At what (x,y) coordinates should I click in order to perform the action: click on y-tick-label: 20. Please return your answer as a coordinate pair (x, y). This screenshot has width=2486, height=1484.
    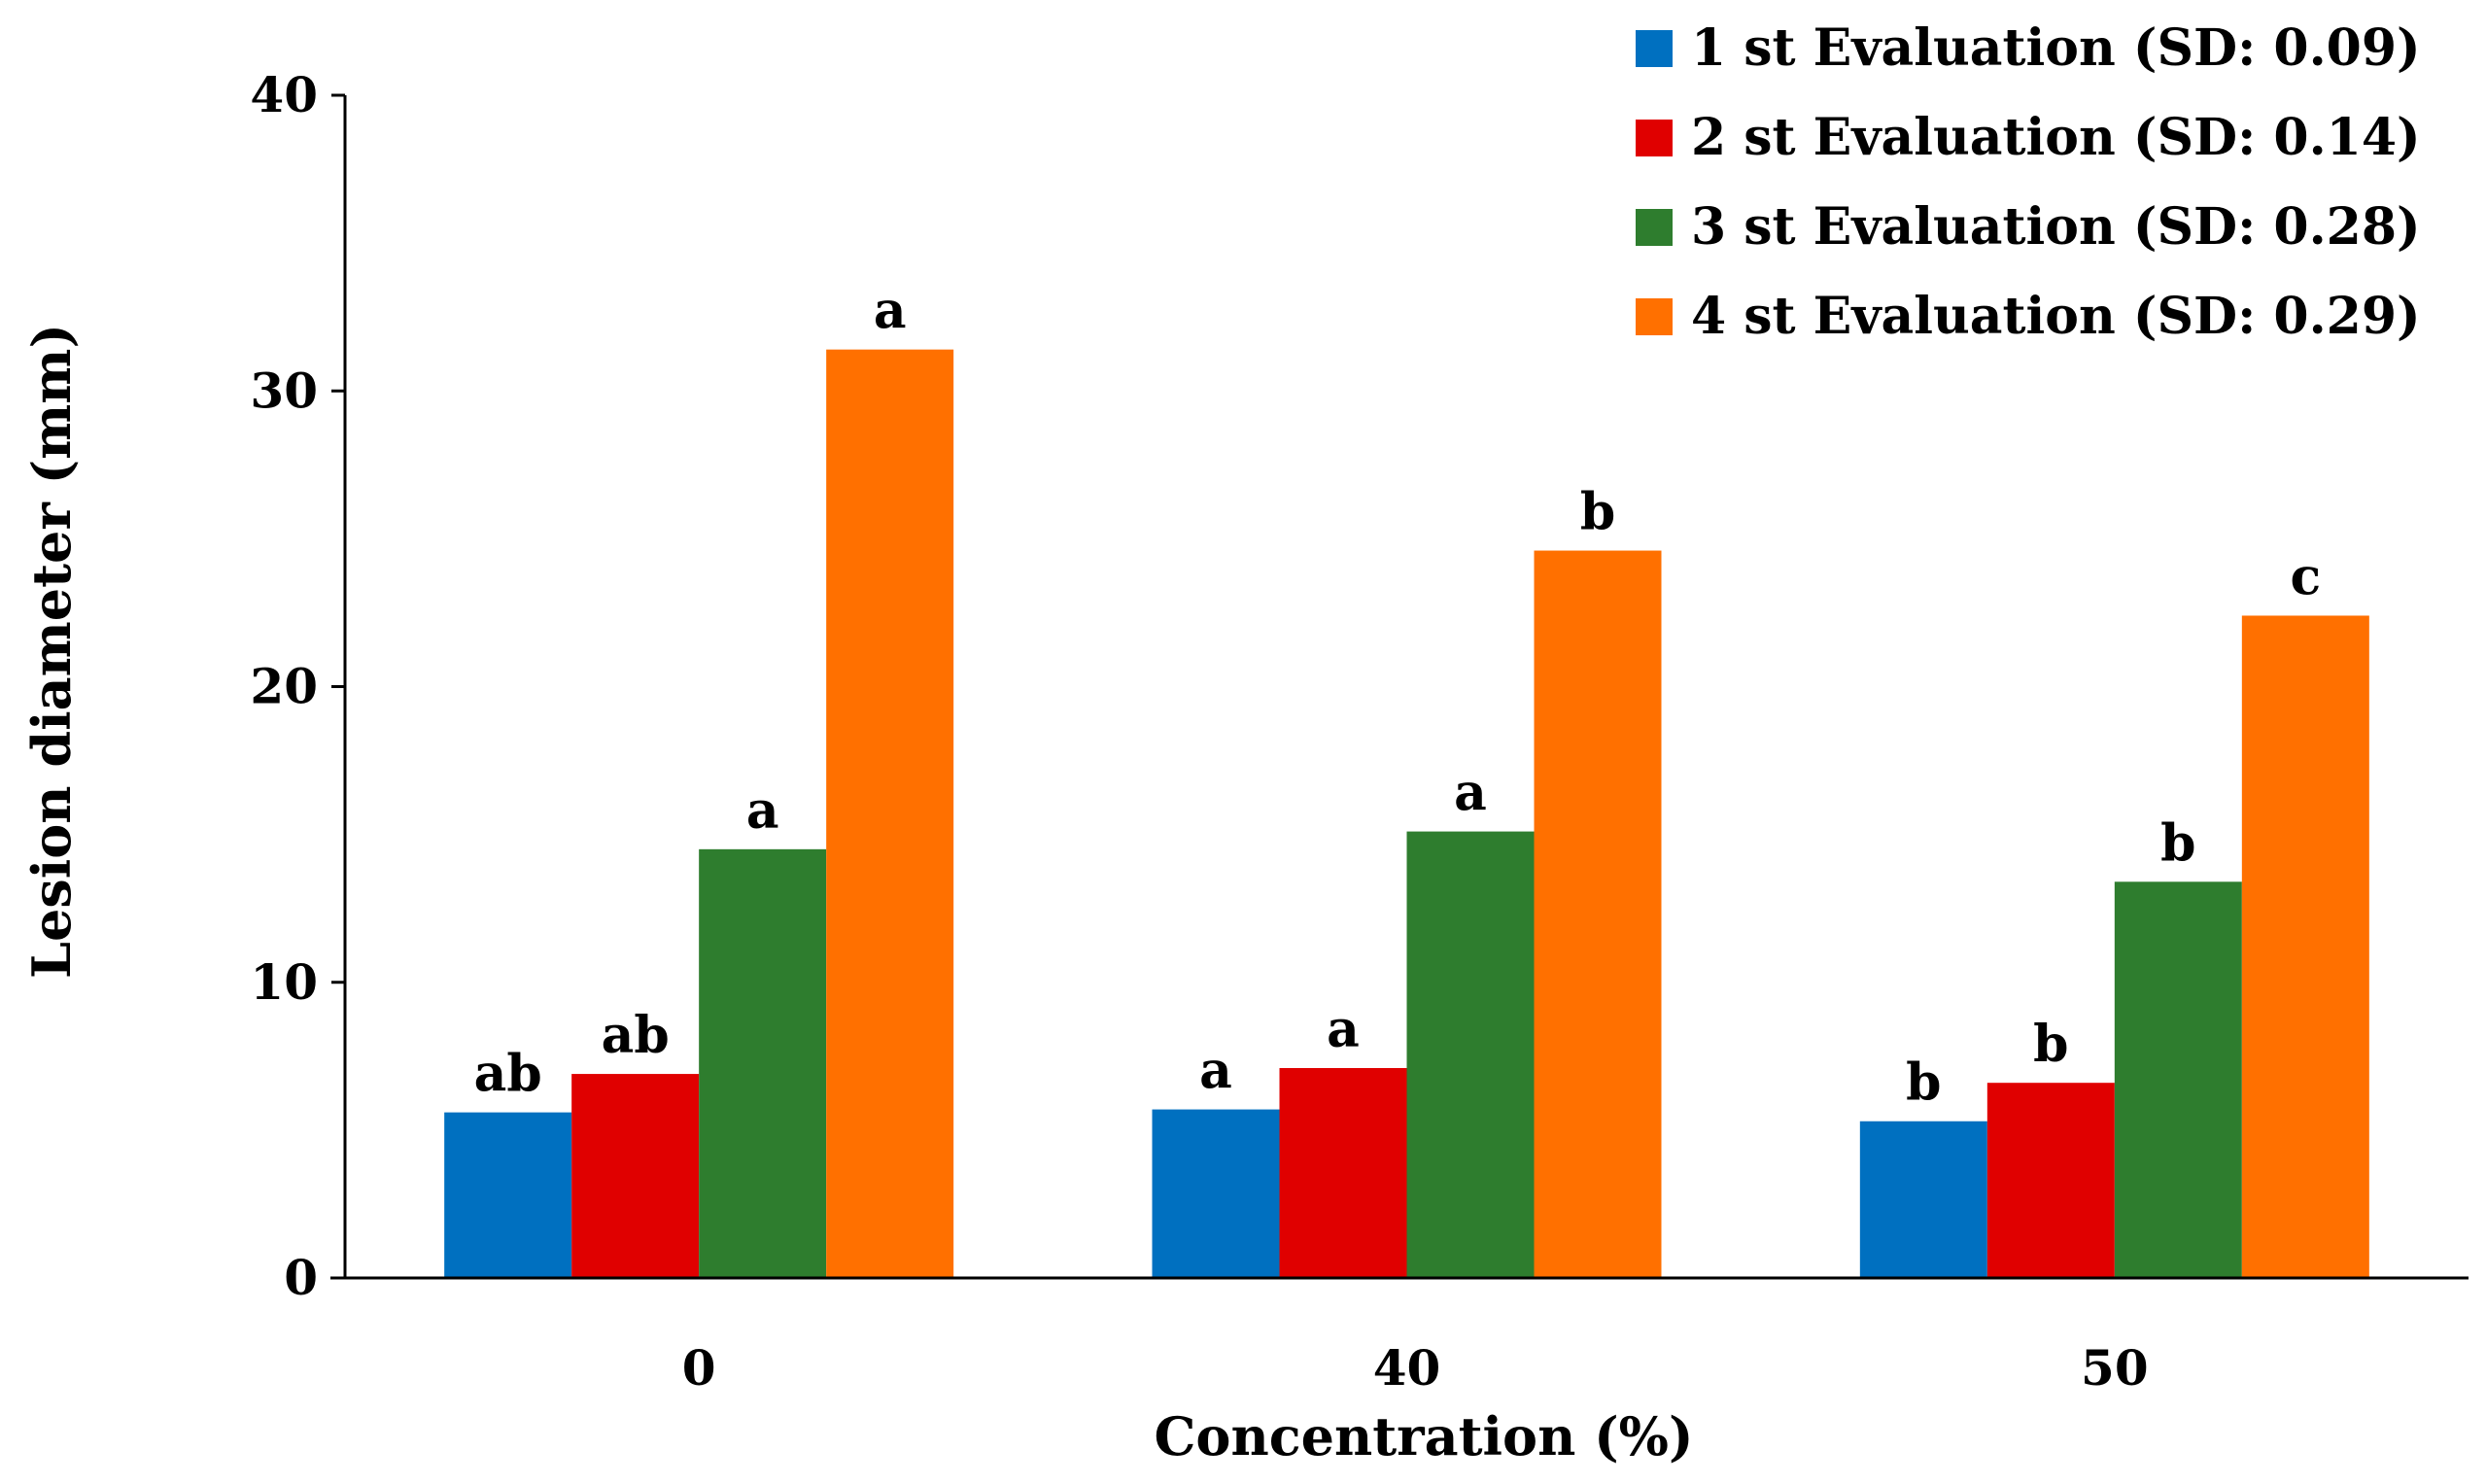
    Looking at the image, I should click on (284, 686).